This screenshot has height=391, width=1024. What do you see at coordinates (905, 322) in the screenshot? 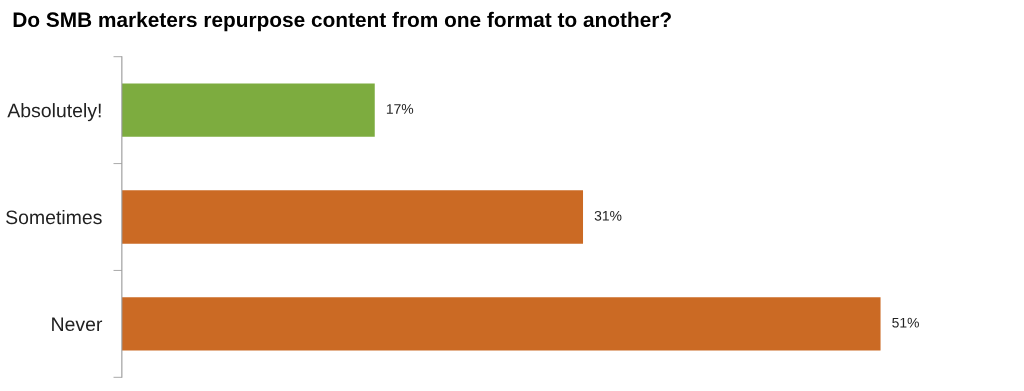
I see `data-label: 51%` at bounding box center [905, 322].